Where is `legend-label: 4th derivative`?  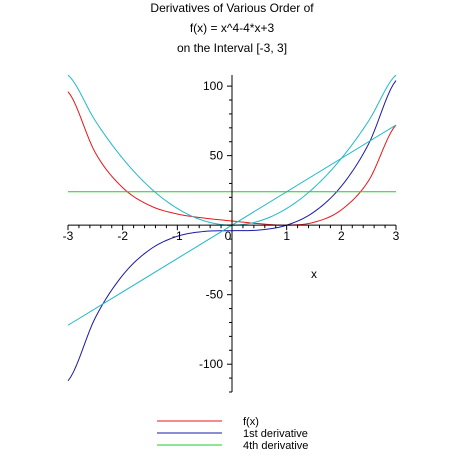 legend-label: 4th derivative is located at coordinates (275, 446).